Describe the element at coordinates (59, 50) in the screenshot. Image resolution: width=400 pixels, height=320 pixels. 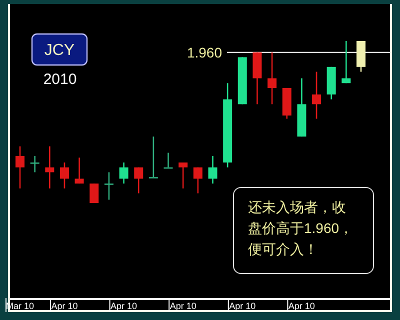
I see `chart-title: JCY` at that location.